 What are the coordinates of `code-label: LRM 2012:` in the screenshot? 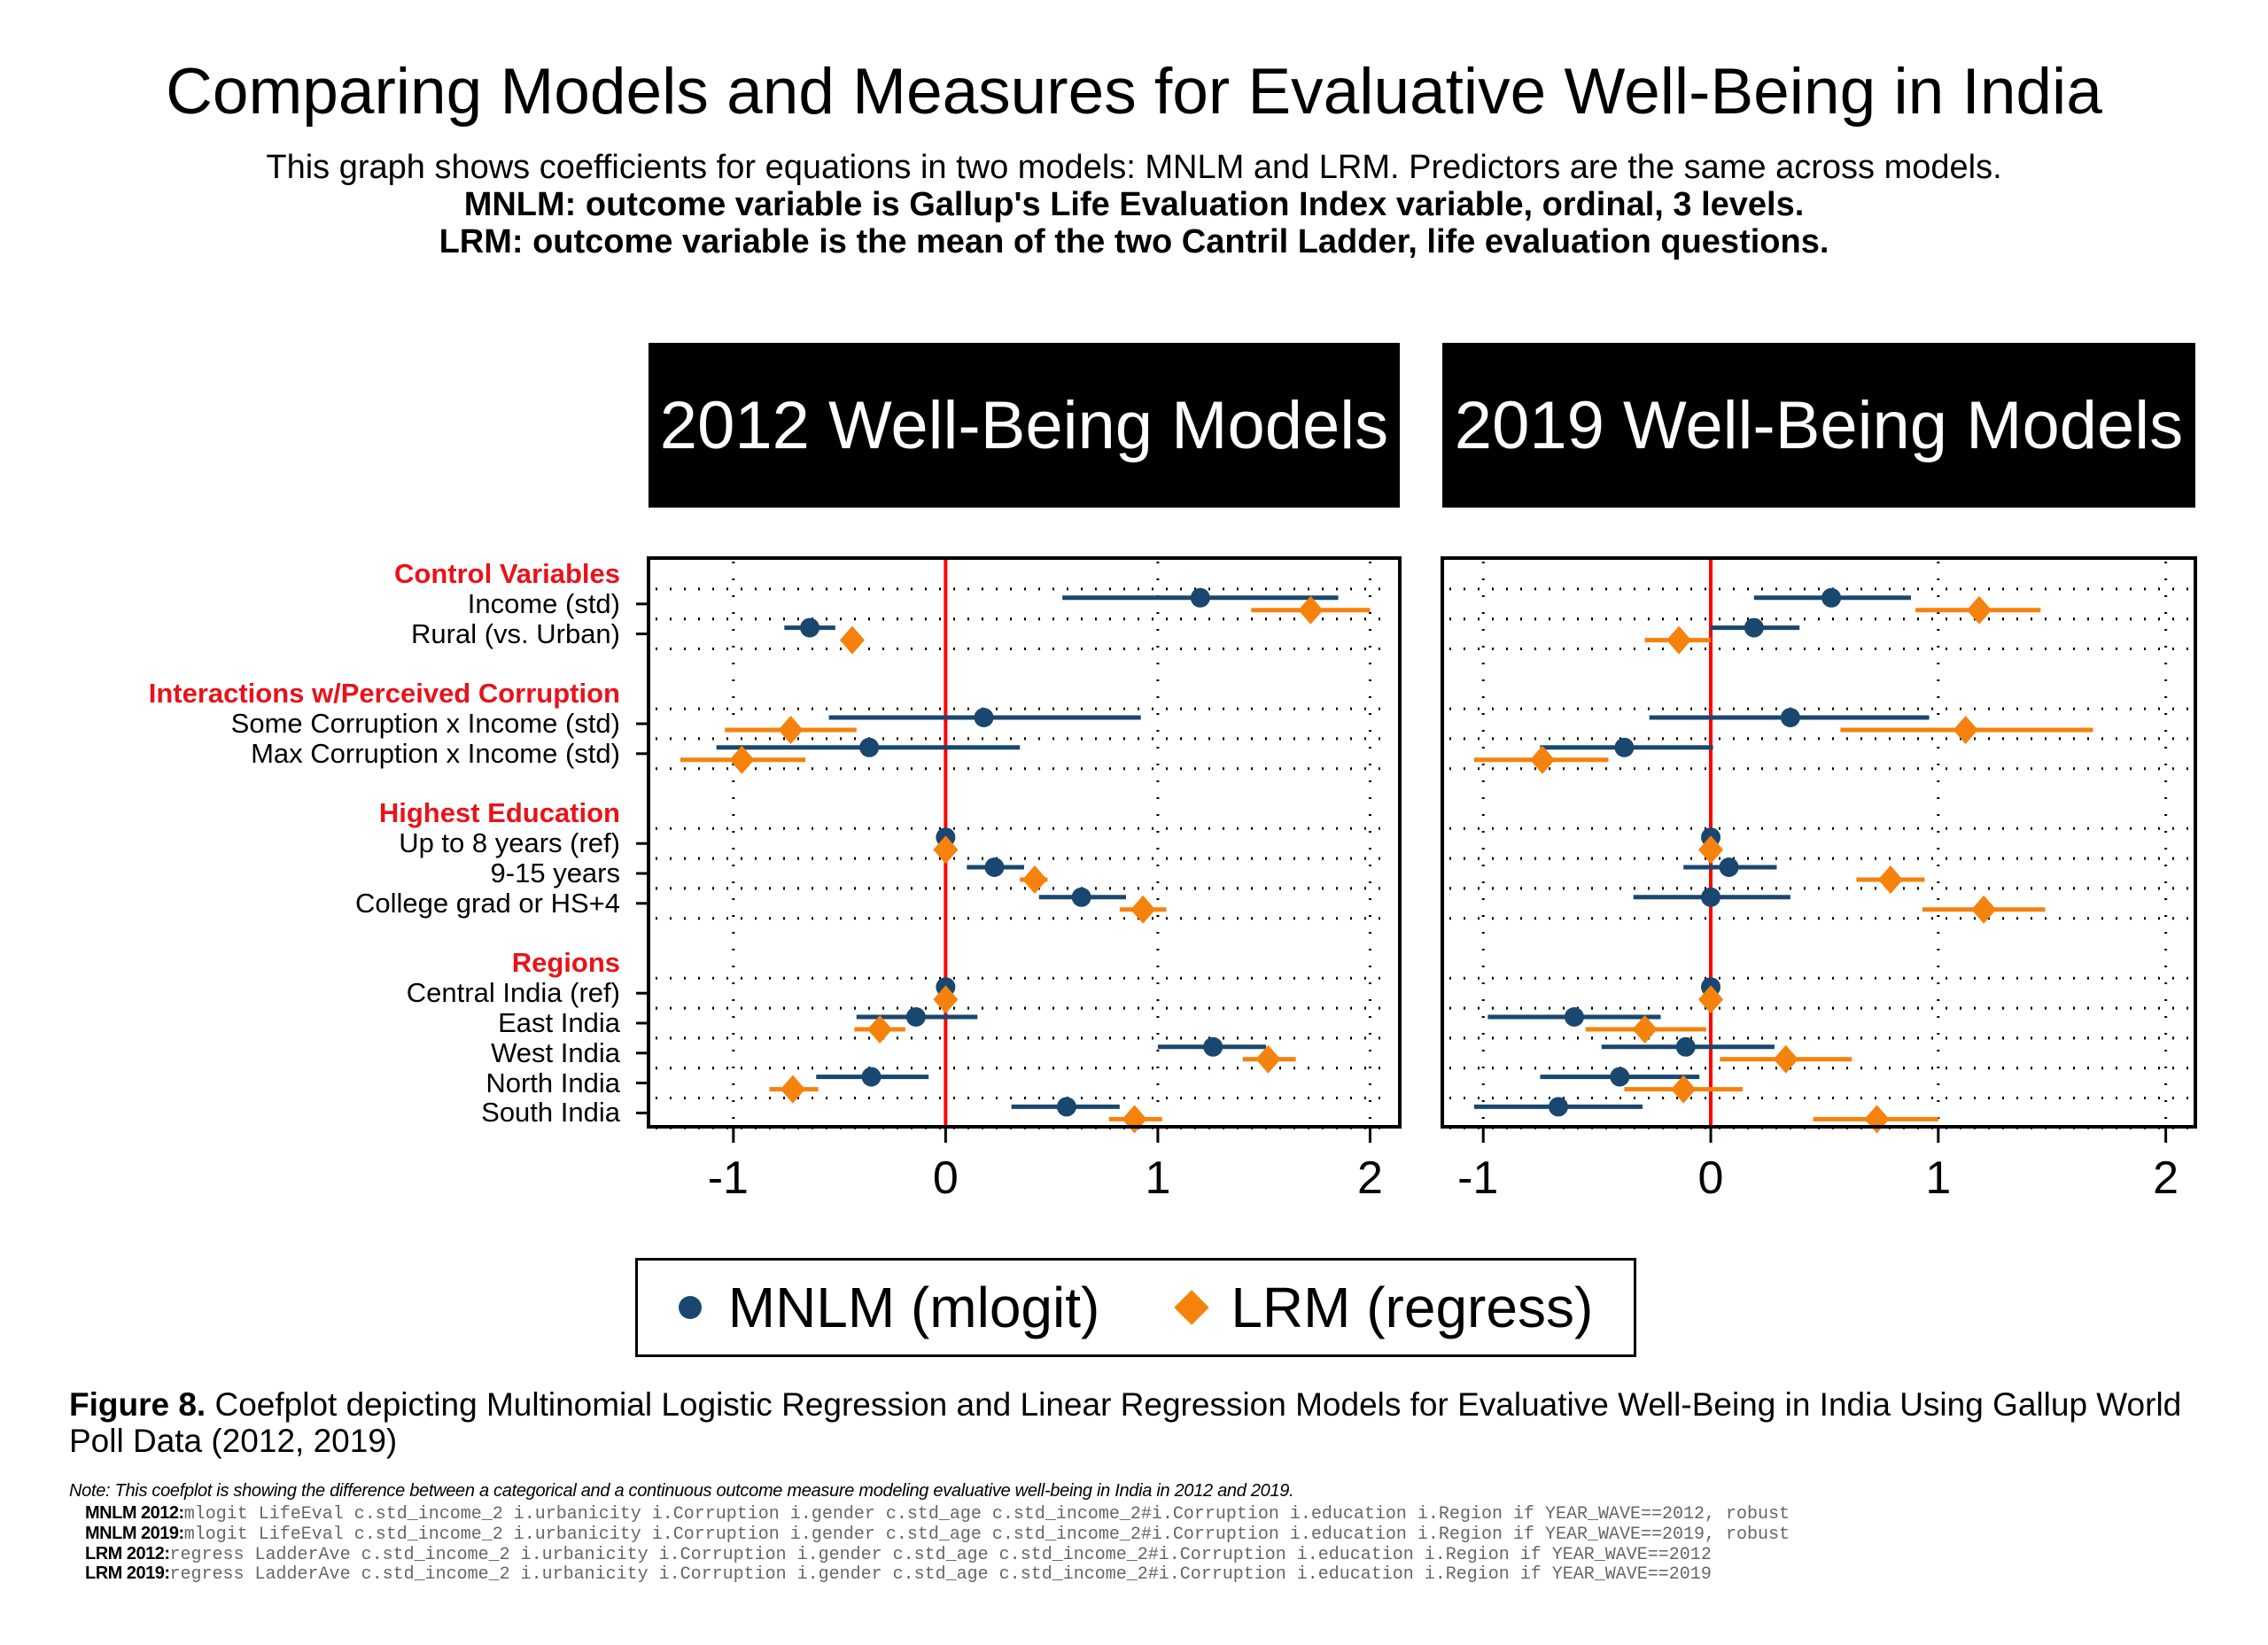 It's located at (127, 1554).